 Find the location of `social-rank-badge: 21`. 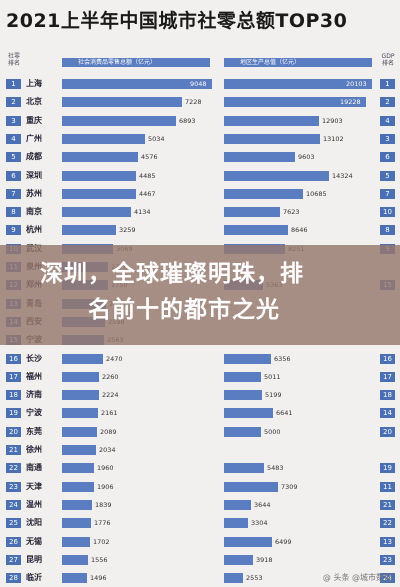

social-rank-badge: 21 is located at coordinates (13, 450).